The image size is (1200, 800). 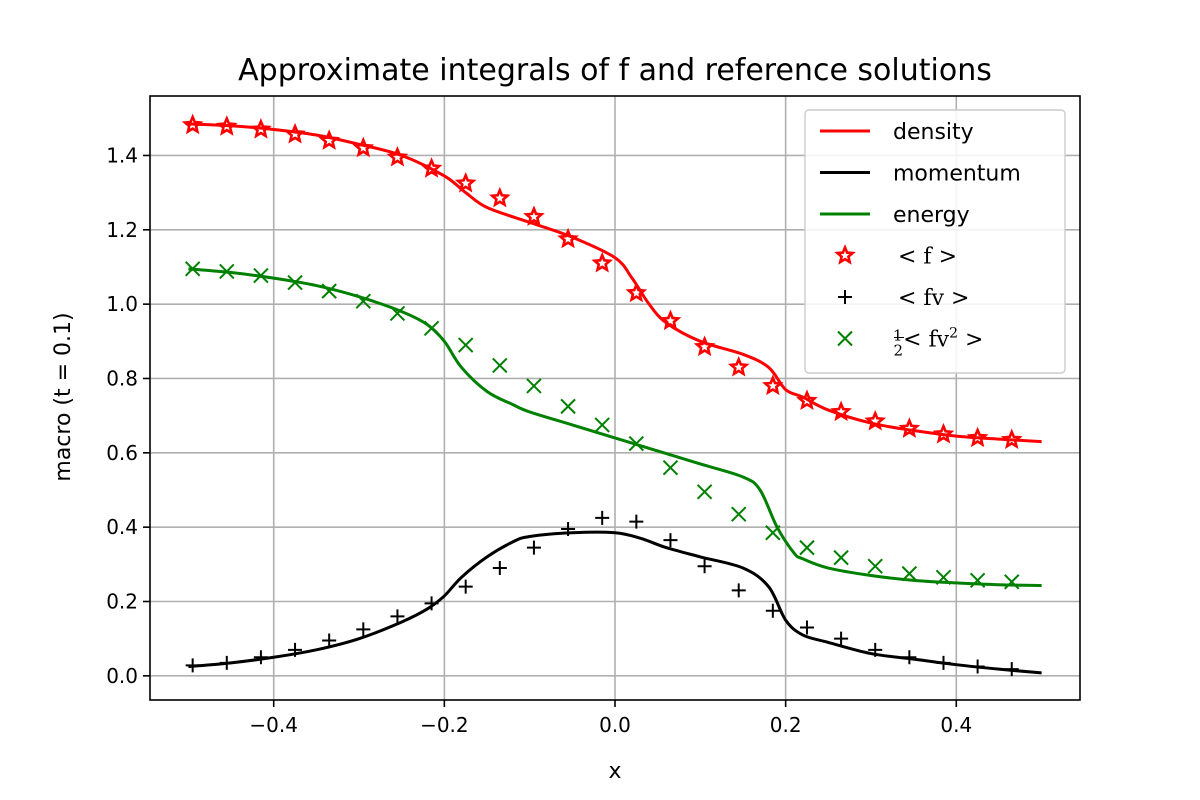 I want to click on legend-item: energy, so click(x=895, y=215).